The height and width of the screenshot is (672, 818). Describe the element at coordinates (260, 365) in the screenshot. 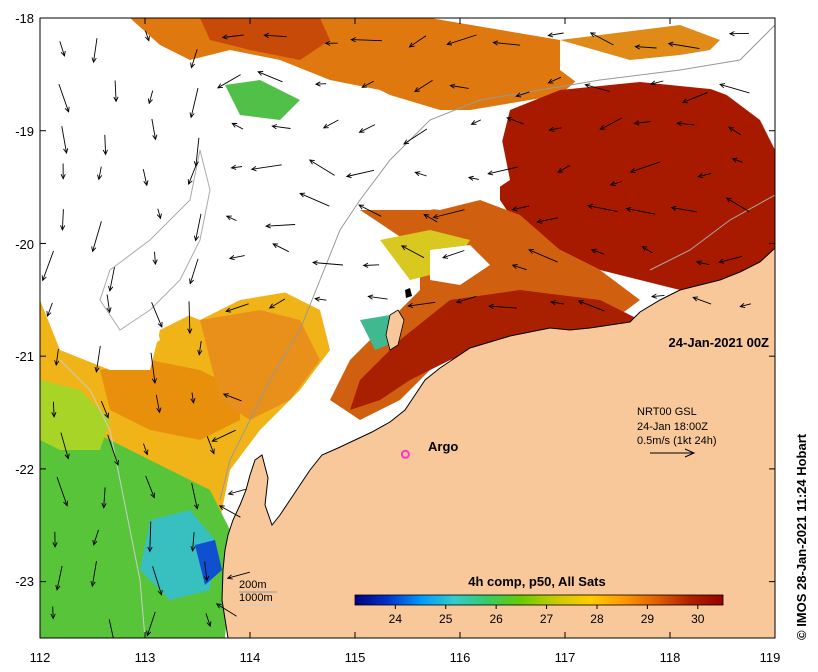

I see `sst-patch-mid-orange` at that location.